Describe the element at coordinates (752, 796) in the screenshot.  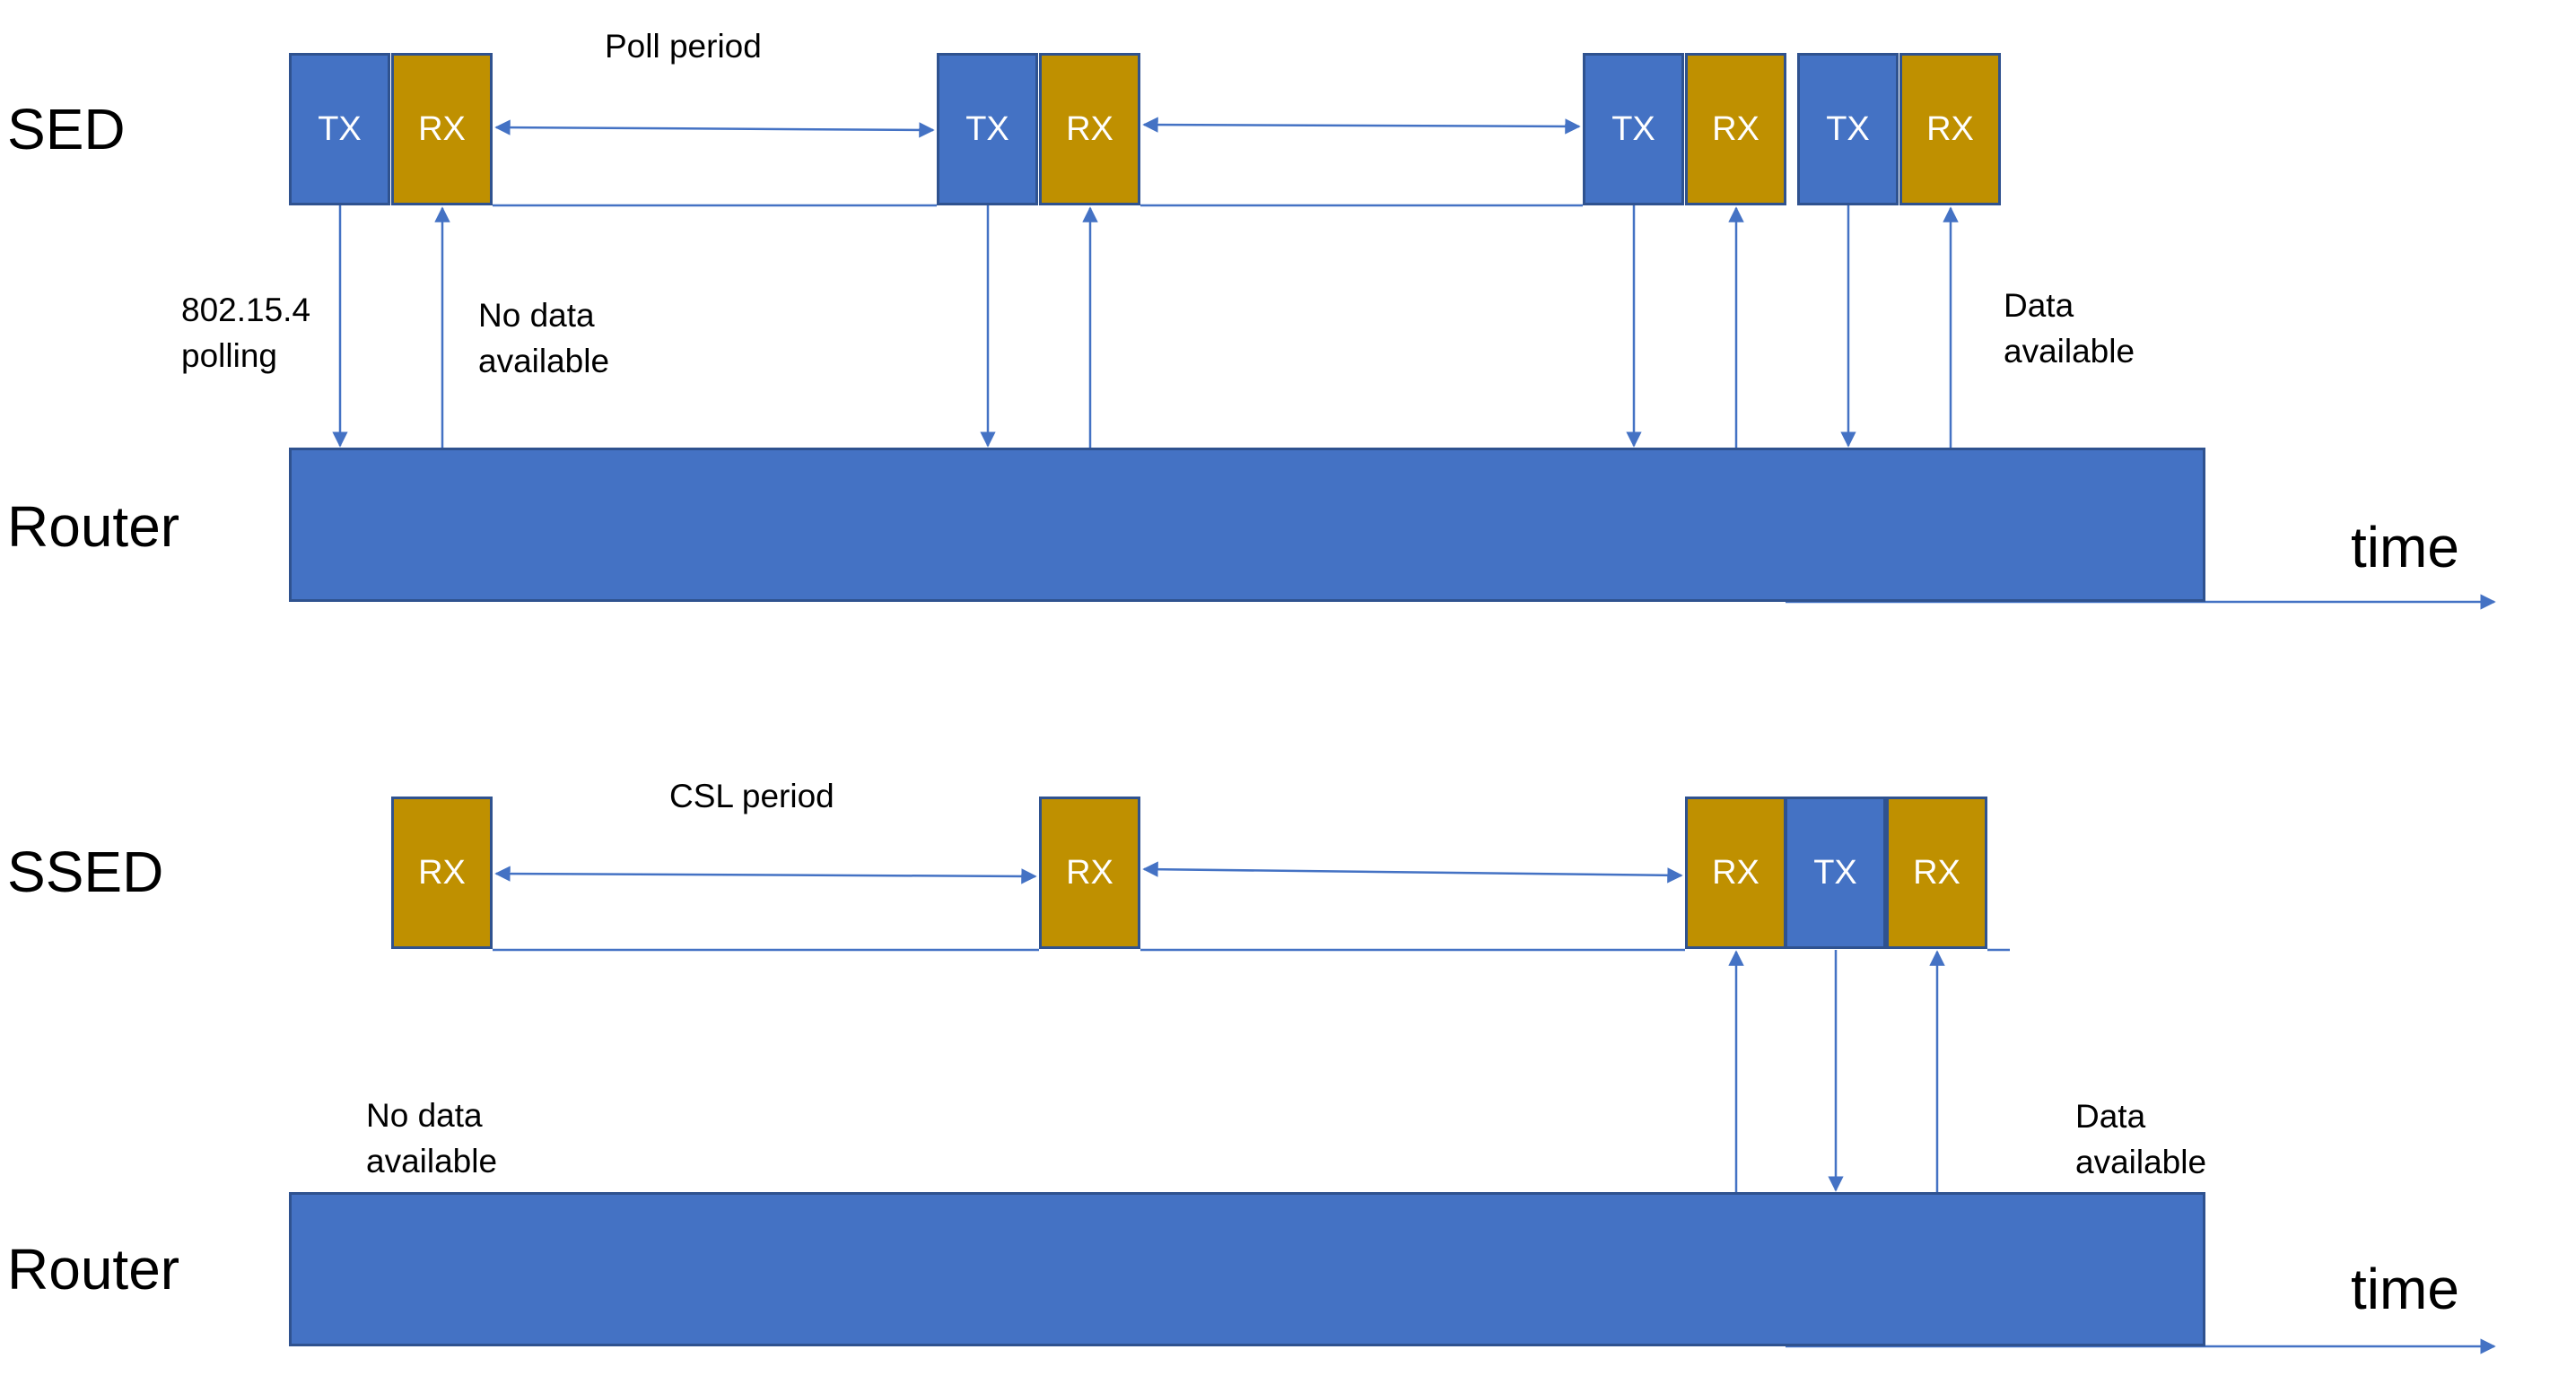
I see `csl-period-label: CSL period` at that location.